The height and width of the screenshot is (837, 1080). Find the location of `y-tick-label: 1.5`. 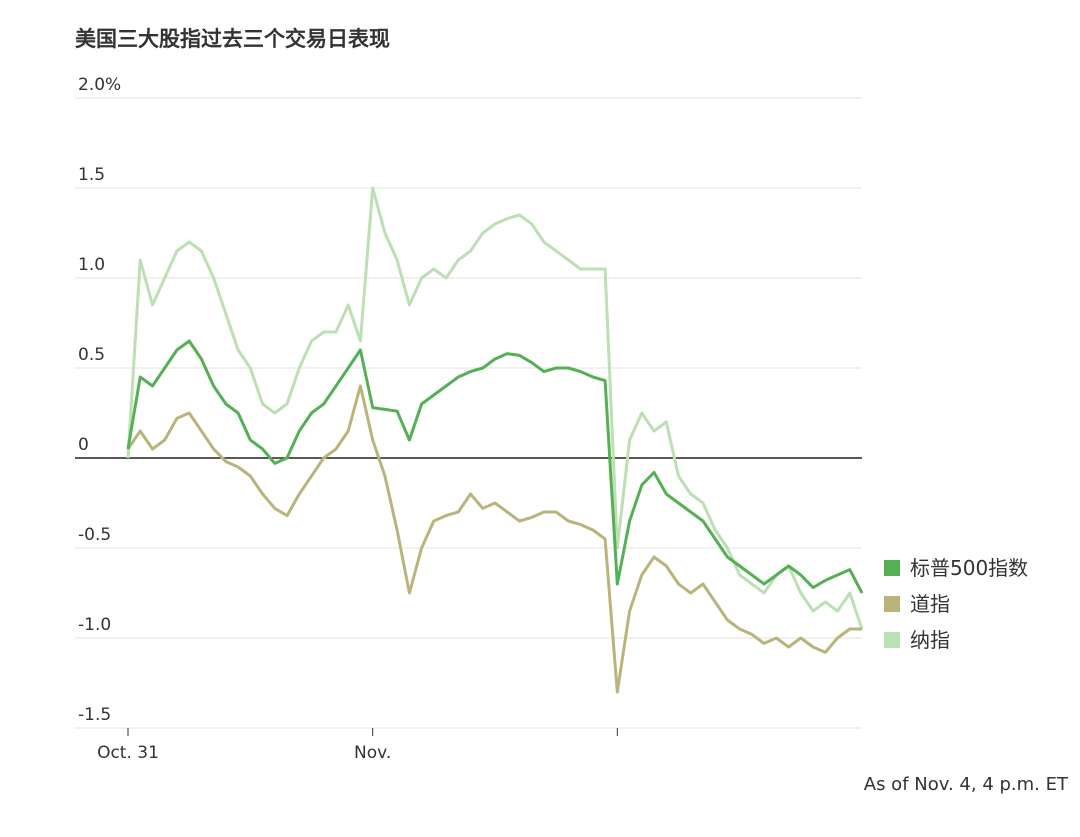

y-tick-label: 1.5 is located at coordinates (91, 175).